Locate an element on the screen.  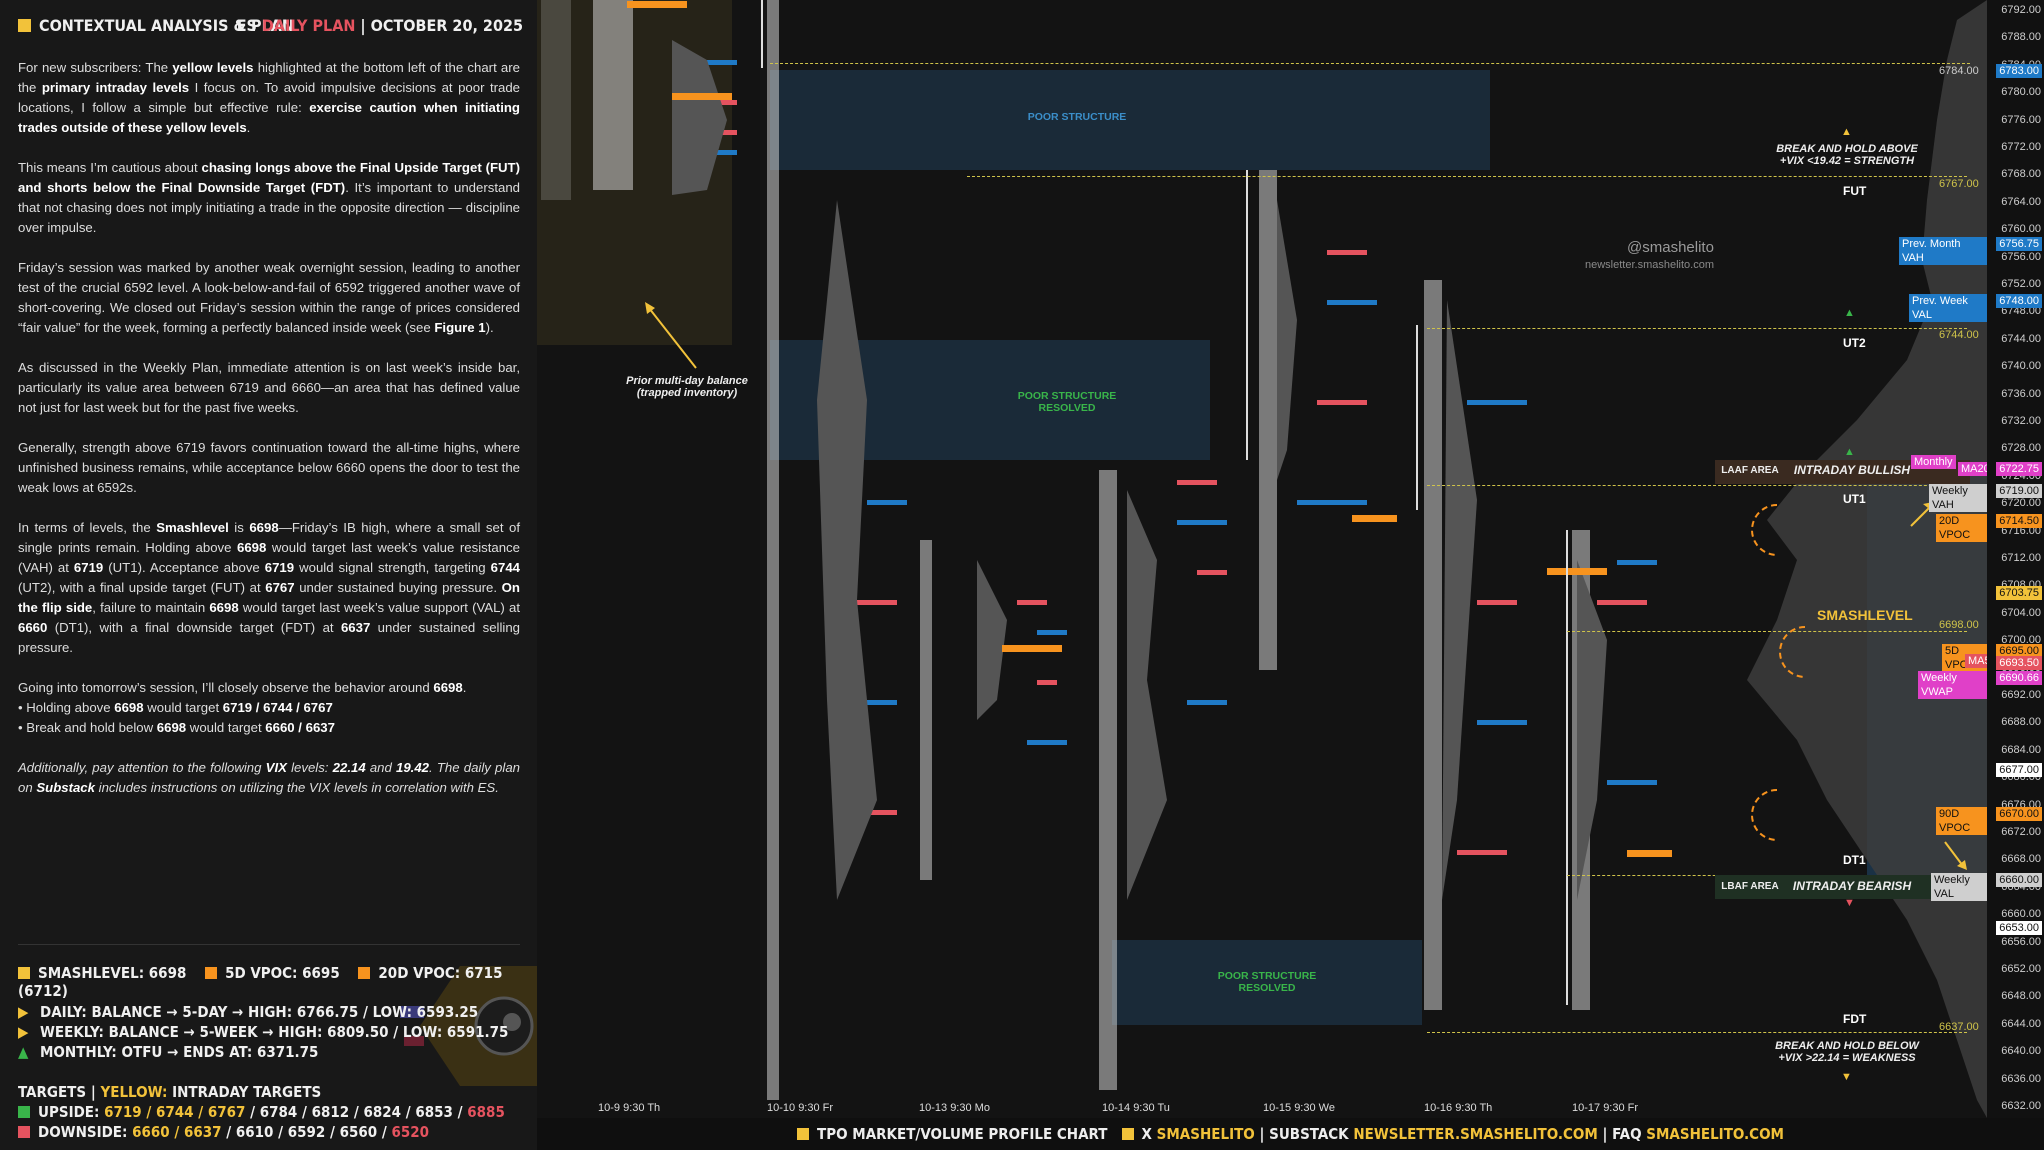
level-6767-value: 6767.00 is located at coordinates (1959, 184).